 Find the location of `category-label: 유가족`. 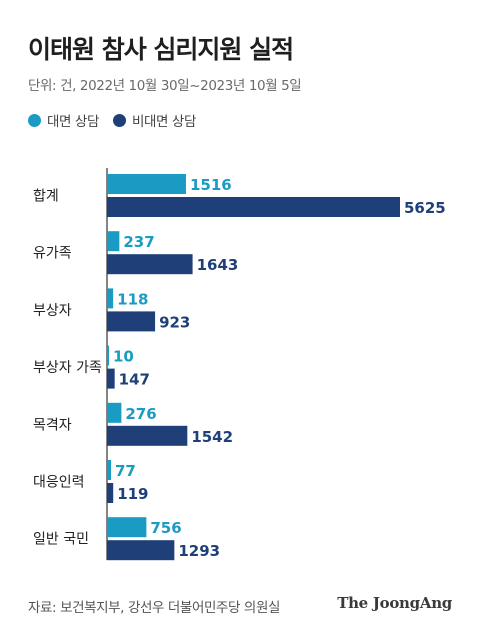

category-label: 유가족 is located at coordinates (52, 254).